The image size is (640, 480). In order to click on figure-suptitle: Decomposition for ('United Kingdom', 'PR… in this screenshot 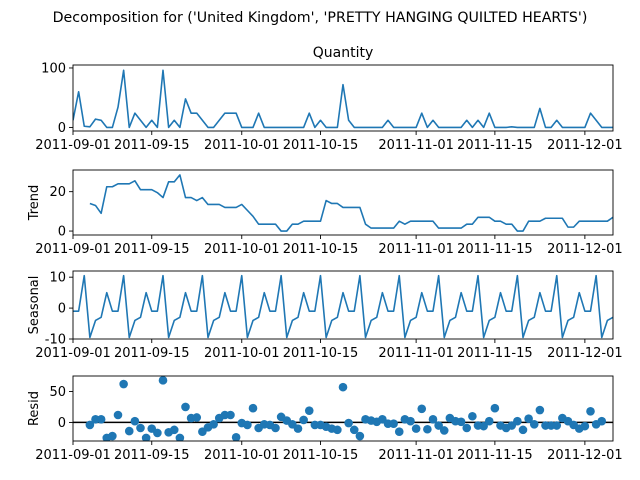, I will do `click(320, 18)`.